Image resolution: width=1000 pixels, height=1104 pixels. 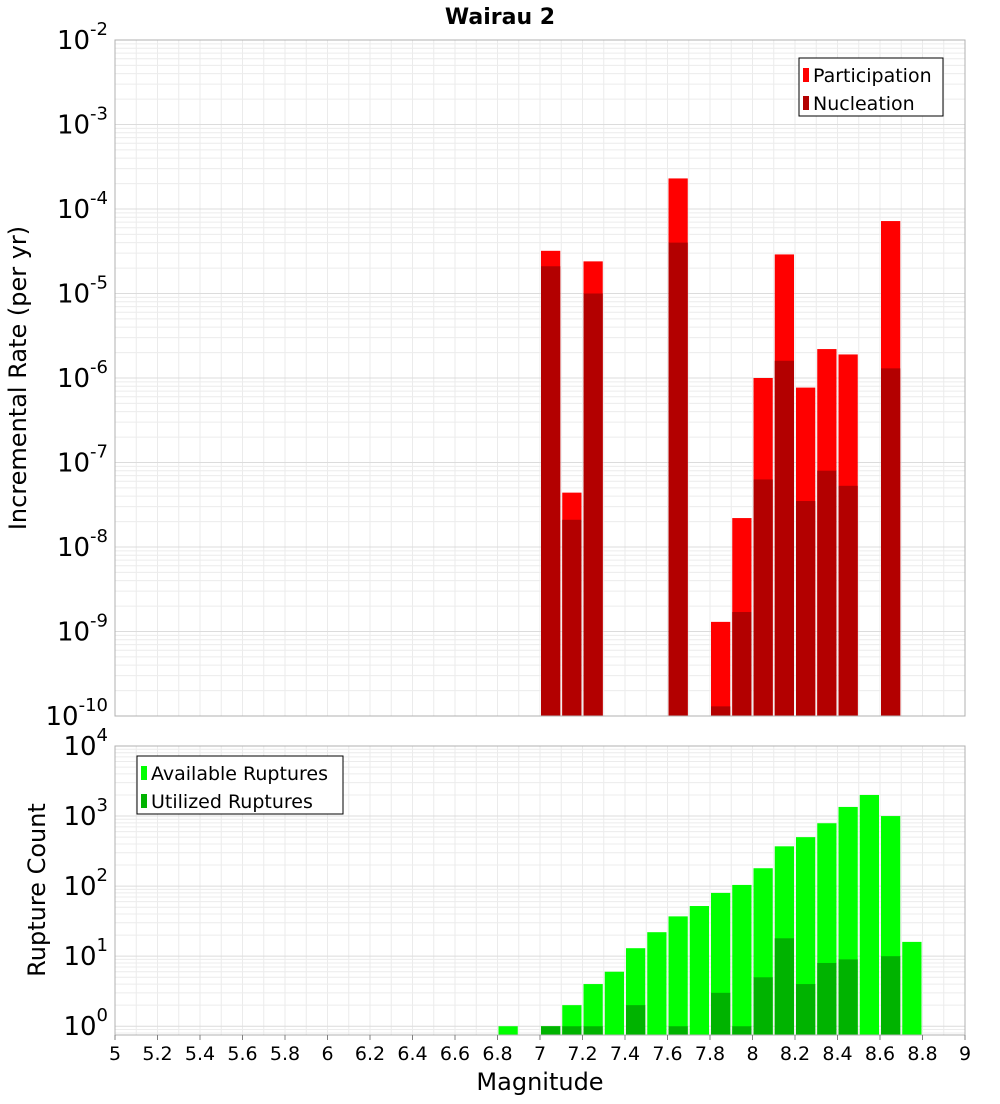 I want to click on y-tick-label: 10¹, so click(x=85, y=953).